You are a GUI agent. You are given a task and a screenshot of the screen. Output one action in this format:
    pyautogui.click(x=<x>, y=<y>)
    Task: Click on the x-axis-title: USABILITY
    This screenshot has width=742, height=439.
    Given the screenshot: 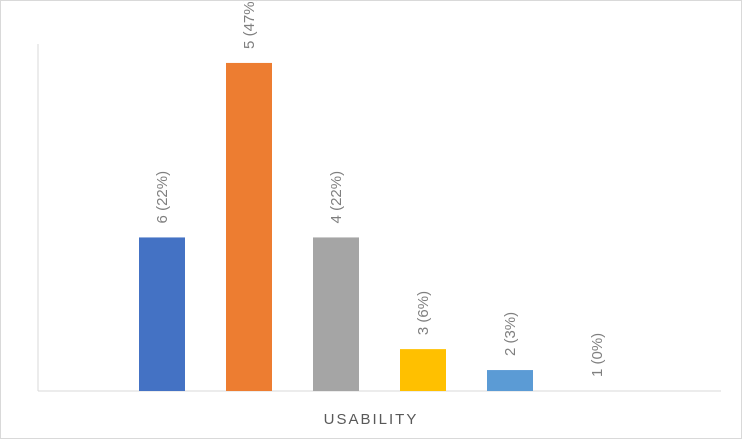 What is the action you would take?
    pyautogui.click(x=371, y=419)
    